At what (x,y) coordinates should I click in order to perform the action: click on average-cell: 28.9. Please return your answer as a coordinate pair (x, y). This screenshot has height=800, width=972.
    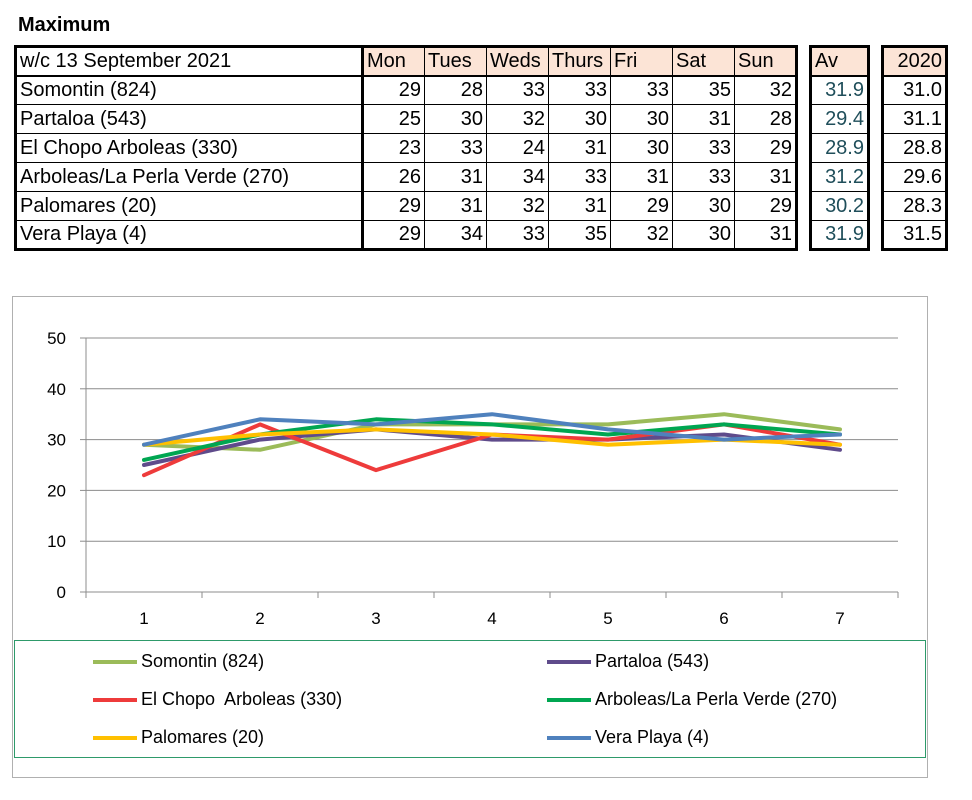
    Looking at the image, I should click on (839, 148).